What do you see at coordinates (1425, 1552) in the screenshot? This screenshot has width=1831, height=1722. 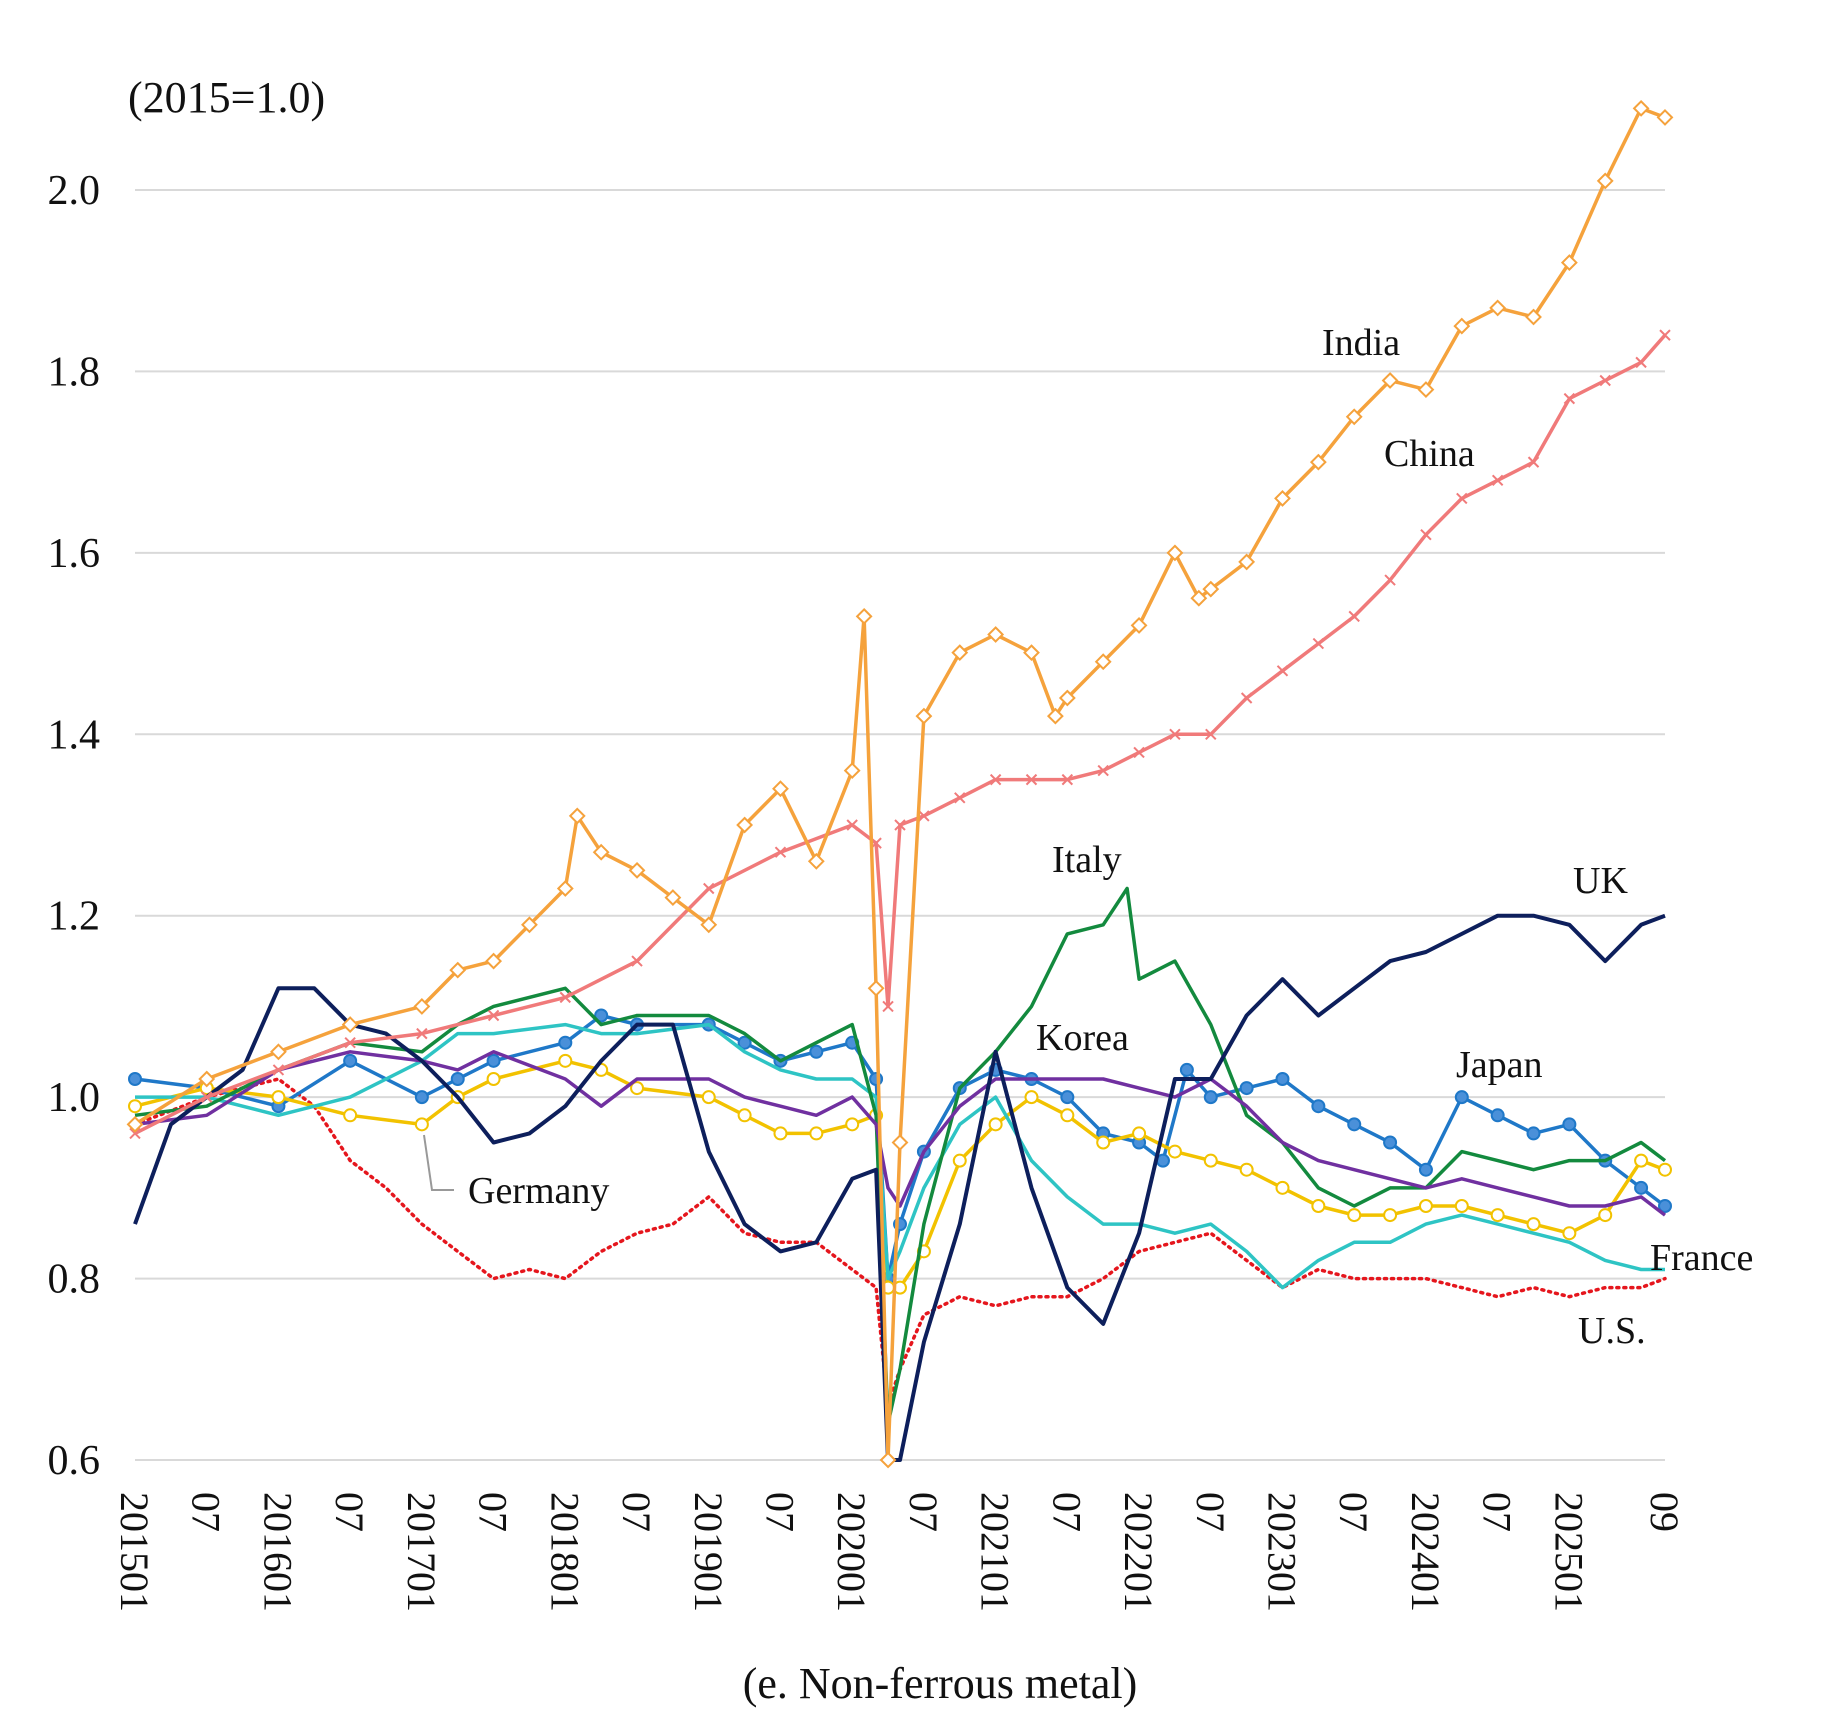 I see `x-tick-label: 202401` at bounding box center [1425, 1552].